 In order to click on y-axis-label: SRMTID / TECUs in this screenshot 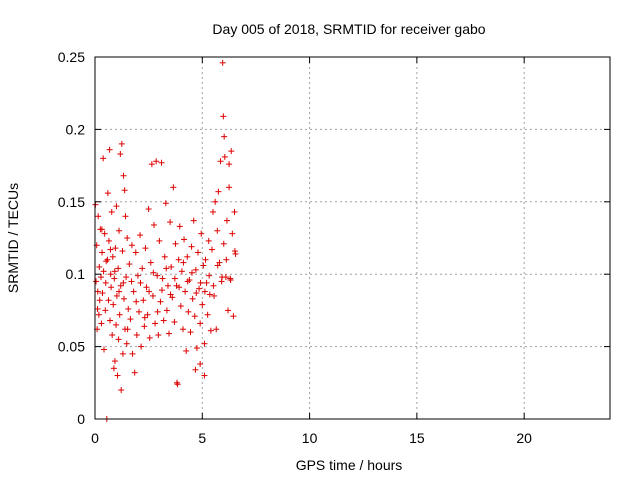, I will do `click(13, 238)`.